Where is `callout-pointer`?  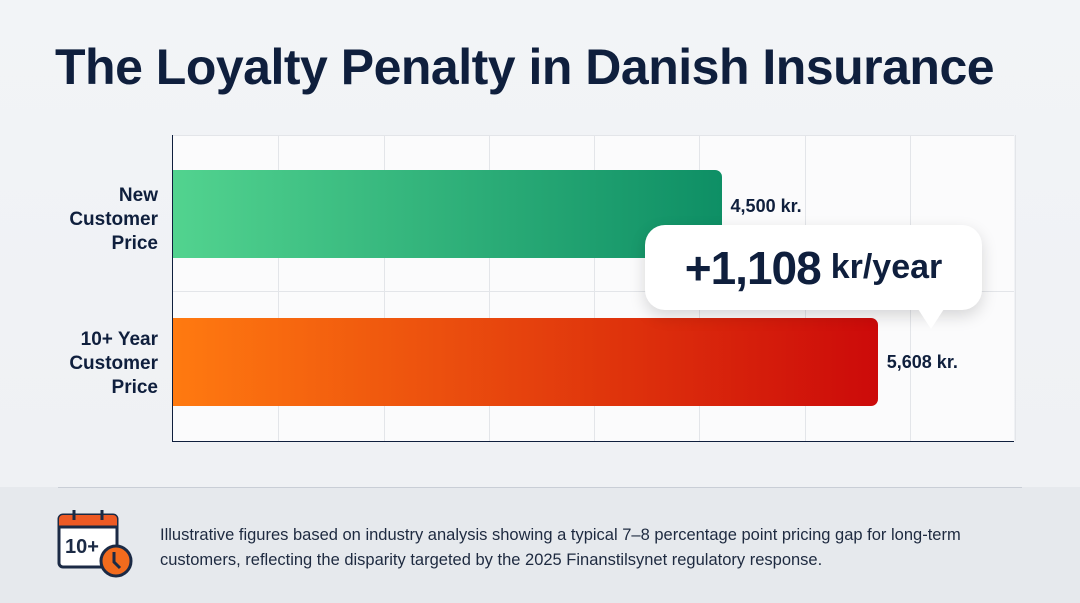 callout-pointer is located at coordinates (931, 319).